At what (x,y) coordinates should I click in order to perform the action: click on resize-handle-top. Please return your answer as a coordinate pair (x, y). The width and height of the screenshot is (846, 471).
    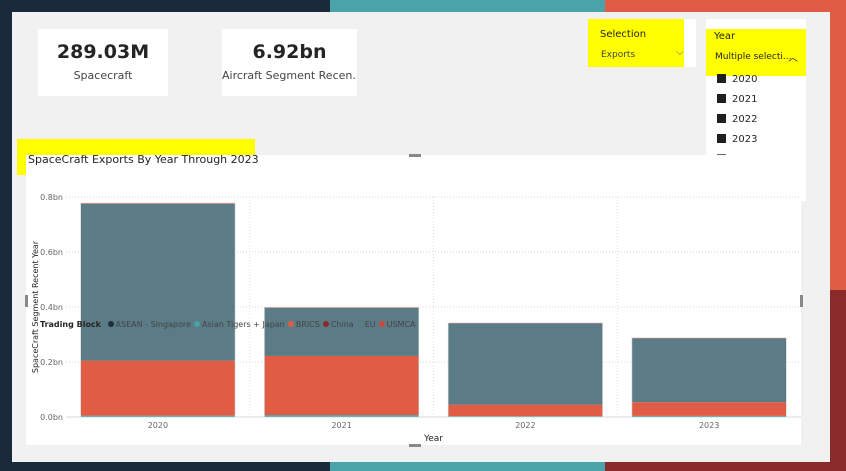
    Looking at the image, I should click on (415, 155).